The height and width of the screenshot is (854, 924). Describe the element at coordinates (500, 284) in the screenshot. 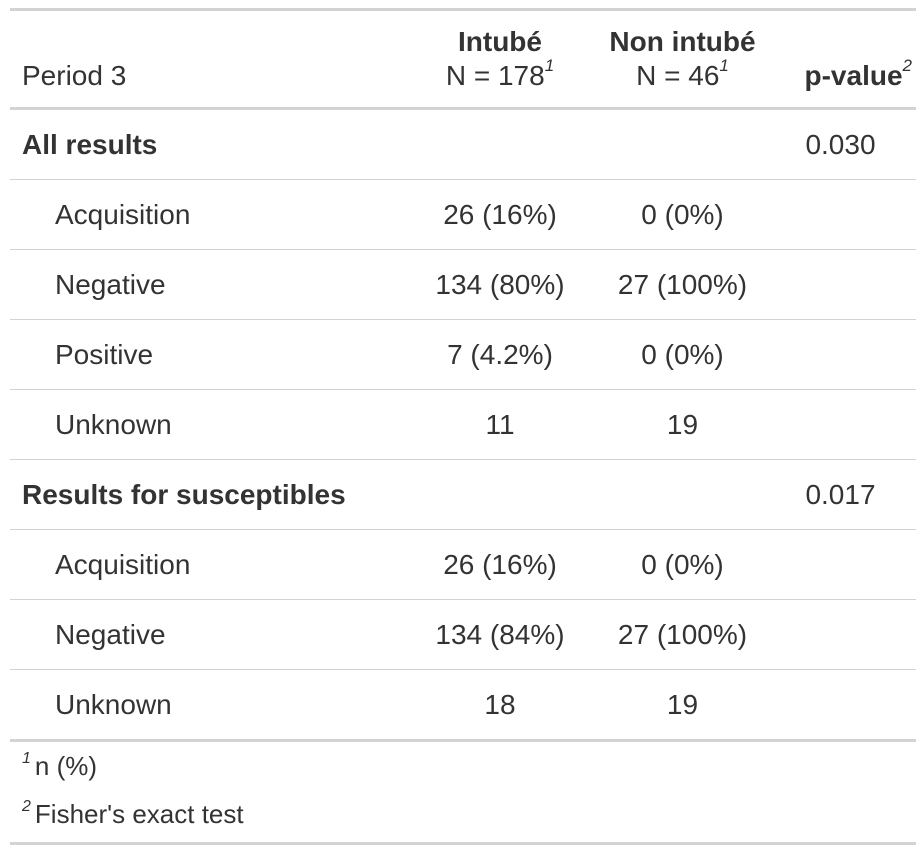

I see `cell-intube: 134 (80%)` at that location.